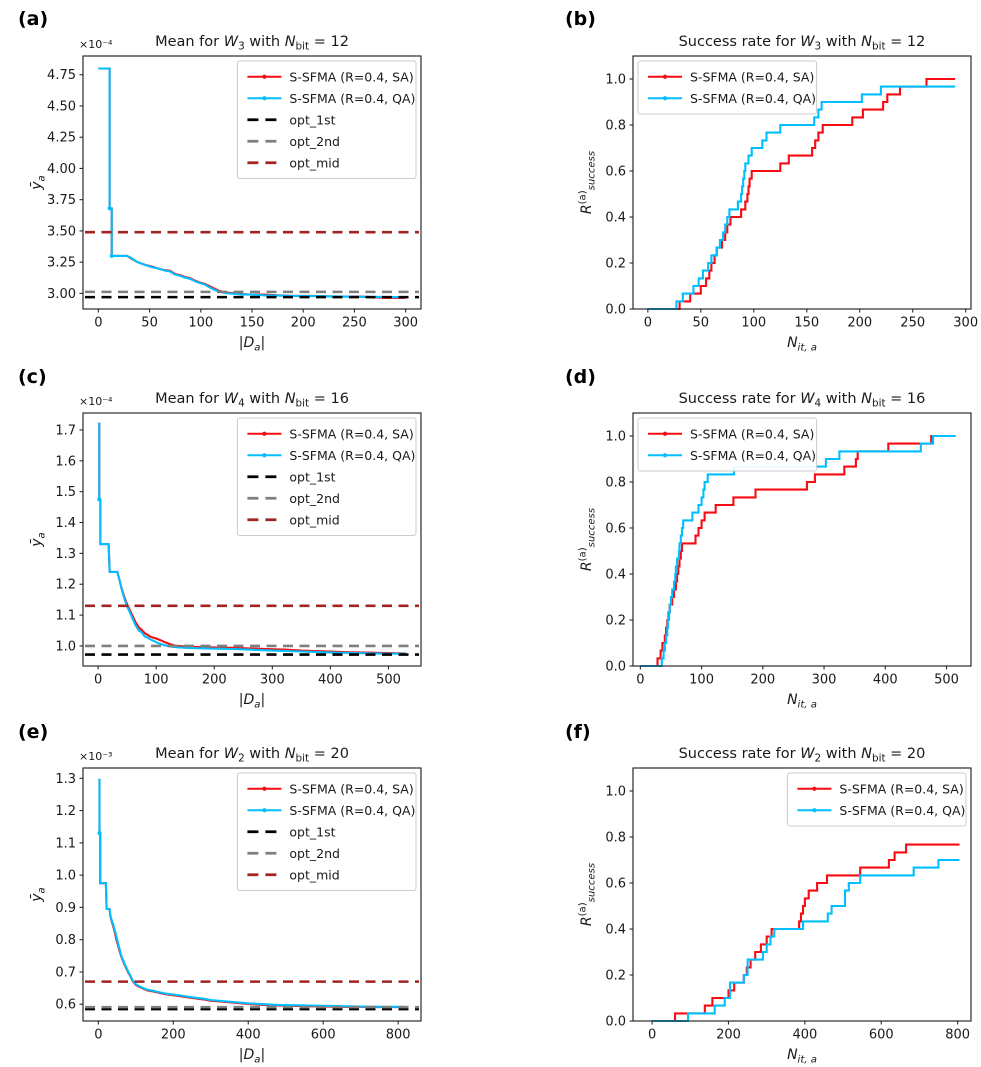 This screenshot has height=1067, width=981. What do you see at coordinates (615, 792) in the screenshot?
I see `y-tick-label: 1.0` at bounding box center [615, 792].